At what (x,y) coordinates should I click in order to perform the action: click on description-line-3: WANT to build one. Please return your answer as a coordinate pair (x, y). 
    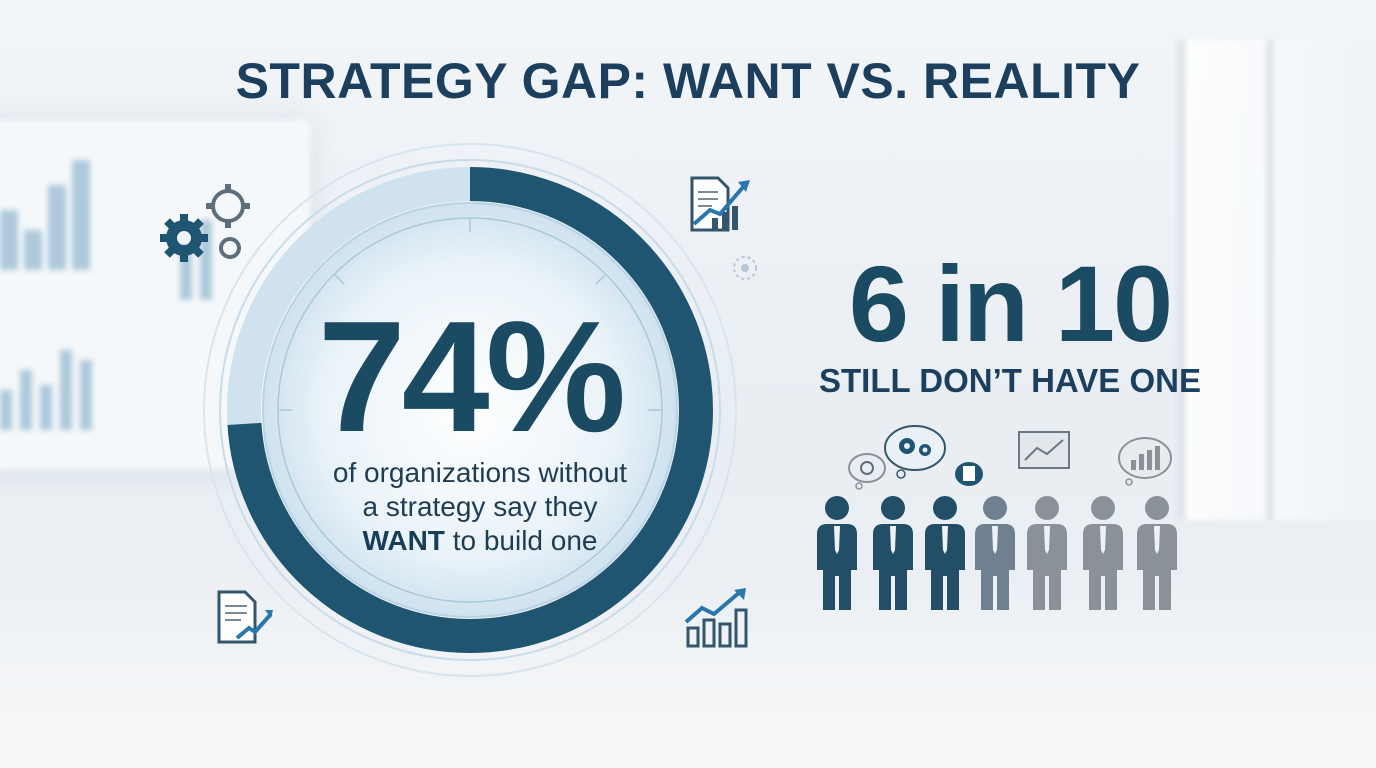
    Looking at the image, I should click on (480, 541).